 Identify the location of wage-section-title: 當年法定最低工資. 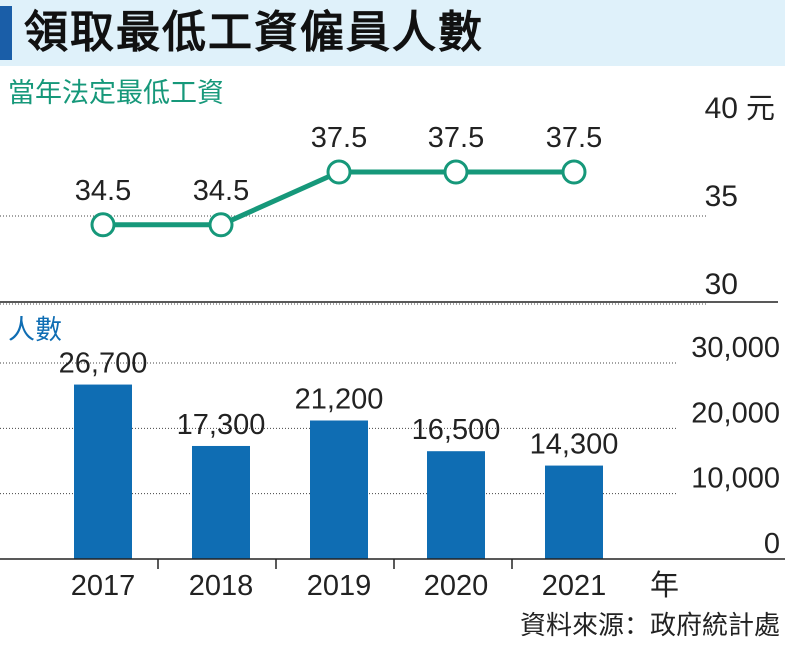
(116, 93).